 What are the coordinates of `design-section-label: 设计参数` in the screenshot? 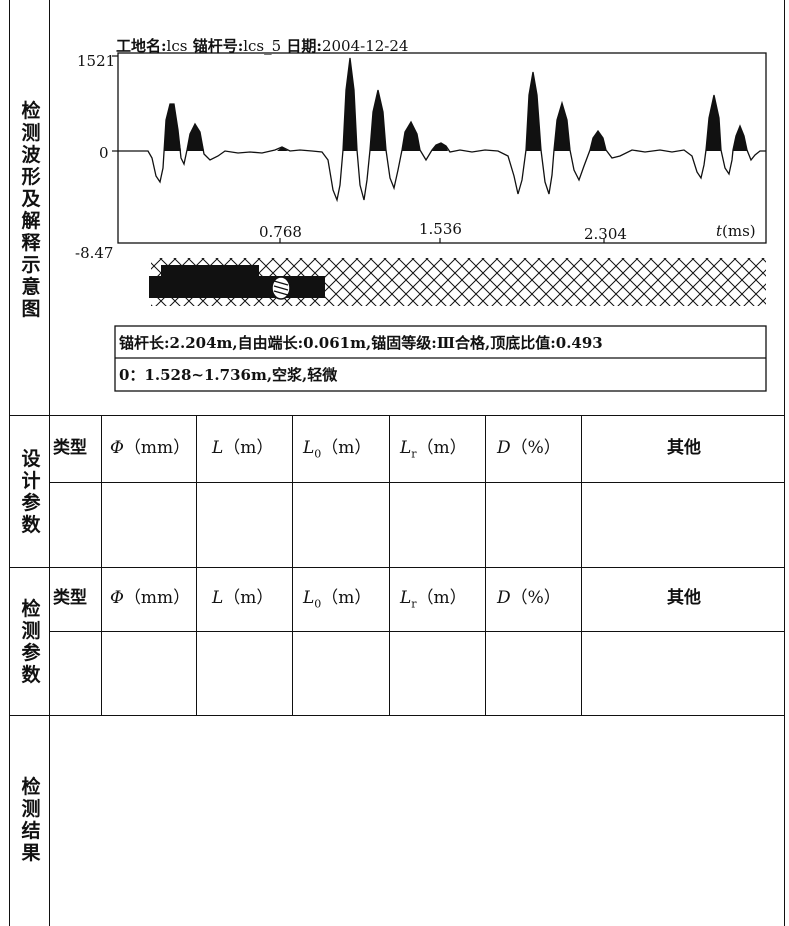 It's located at (31, 492).